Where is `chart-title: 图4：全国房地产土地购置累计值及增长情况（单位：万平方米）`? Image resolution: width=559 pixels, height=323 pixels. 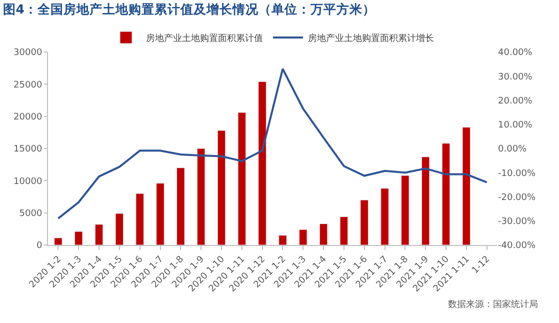
chart-title: 图4：全国房地产土地购置累计值及增长情况（单位：万平方米） is located at coordinates (189, 9).